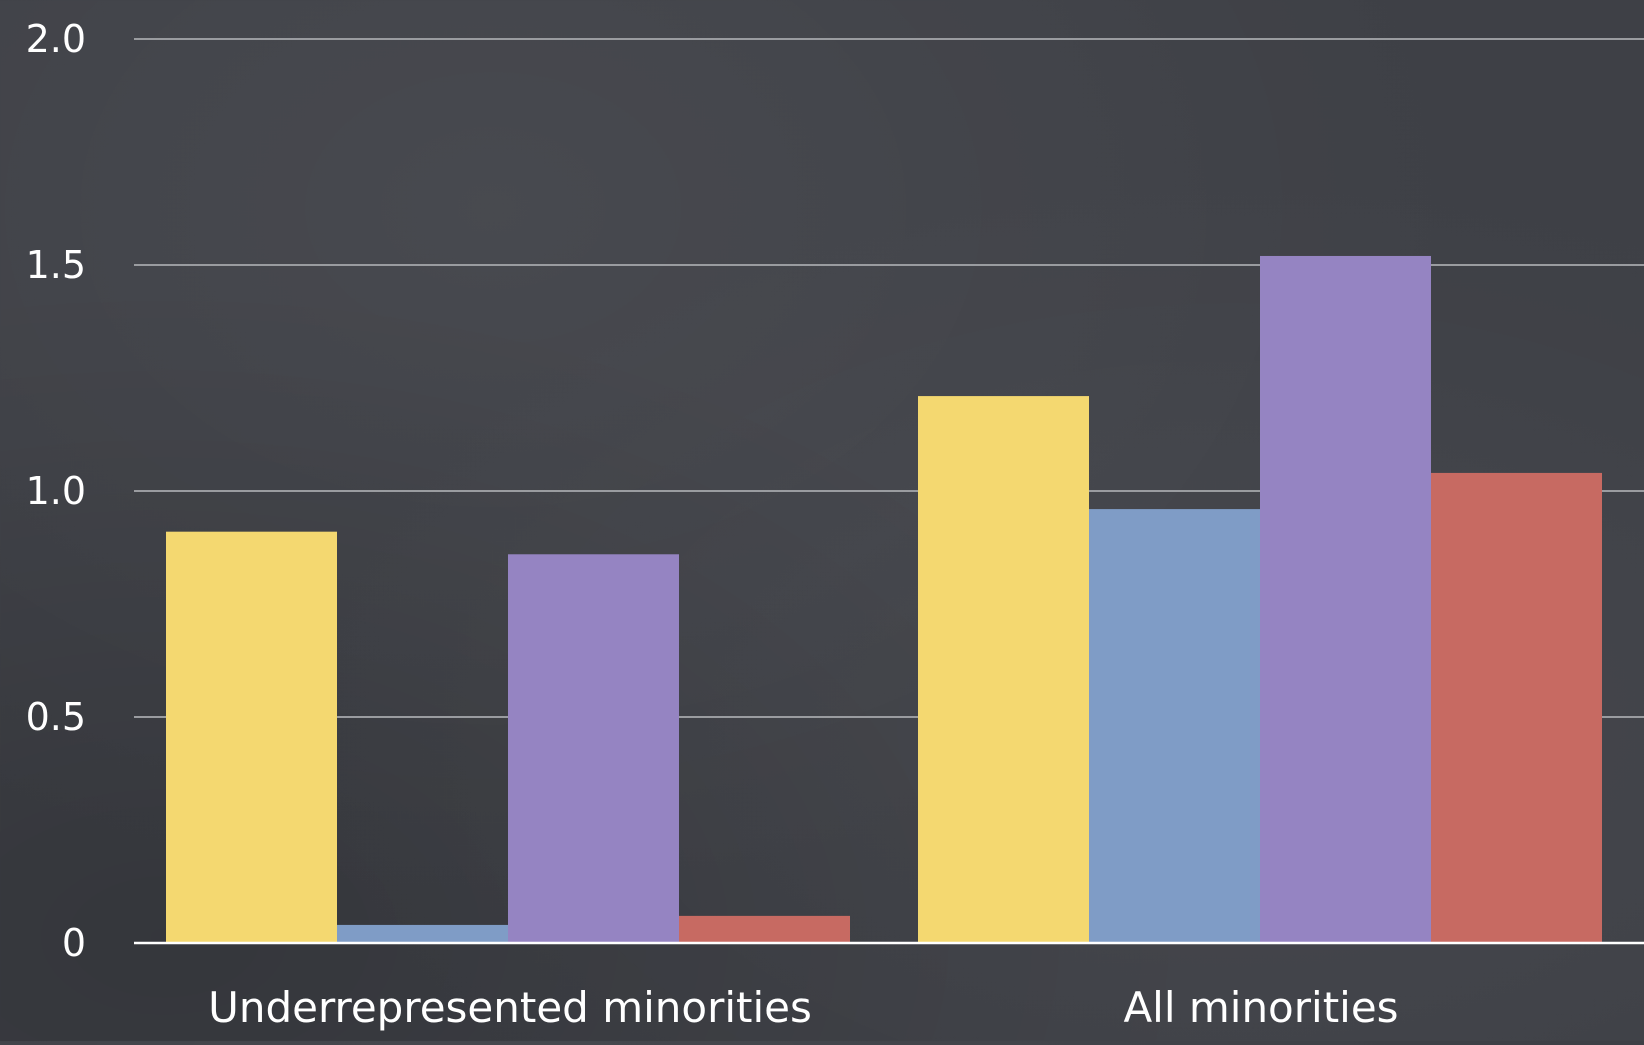 This screenshot has width=1644, height=1045. I want to click on y-tick-label: 1.0, so click(56, 491).